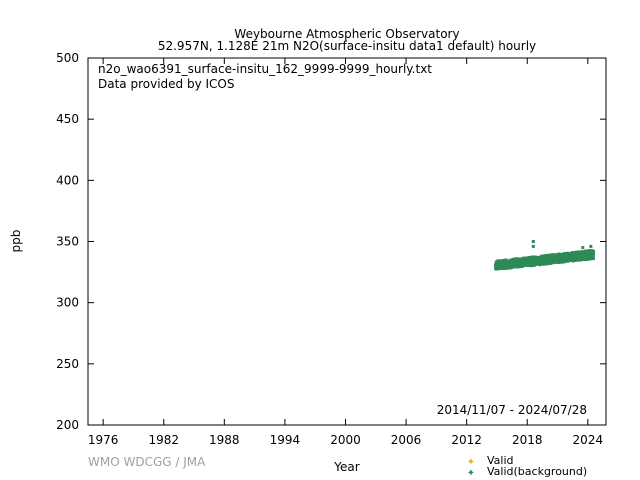 Image resolution: width=640 pixels, height=480 pixels. I want to click on x-tick-label: 1982, so click(163, 440).